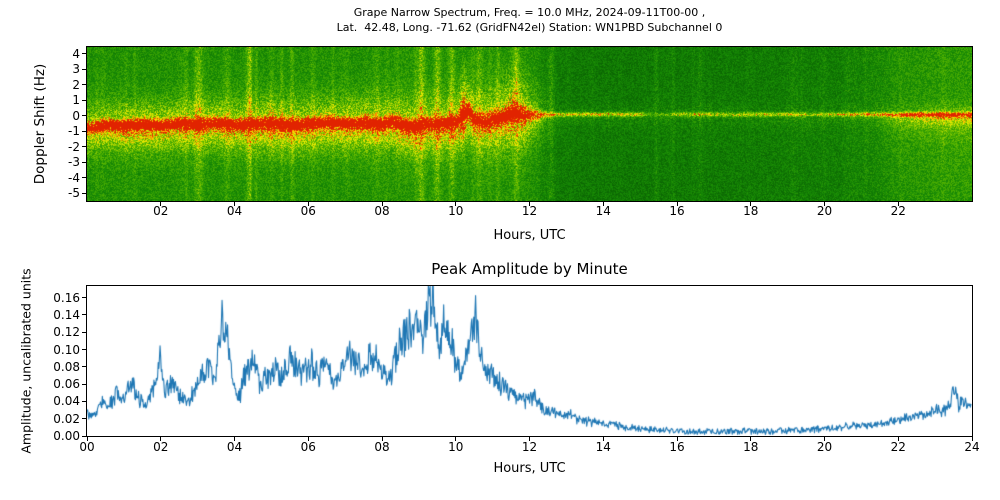 The width and height of the screenshot is (1000, 500). What do you see at coordinates (234, 447) in the screenshot?
I see `amplitude-x-tick-label: 04` at bounding box center [234, 447].